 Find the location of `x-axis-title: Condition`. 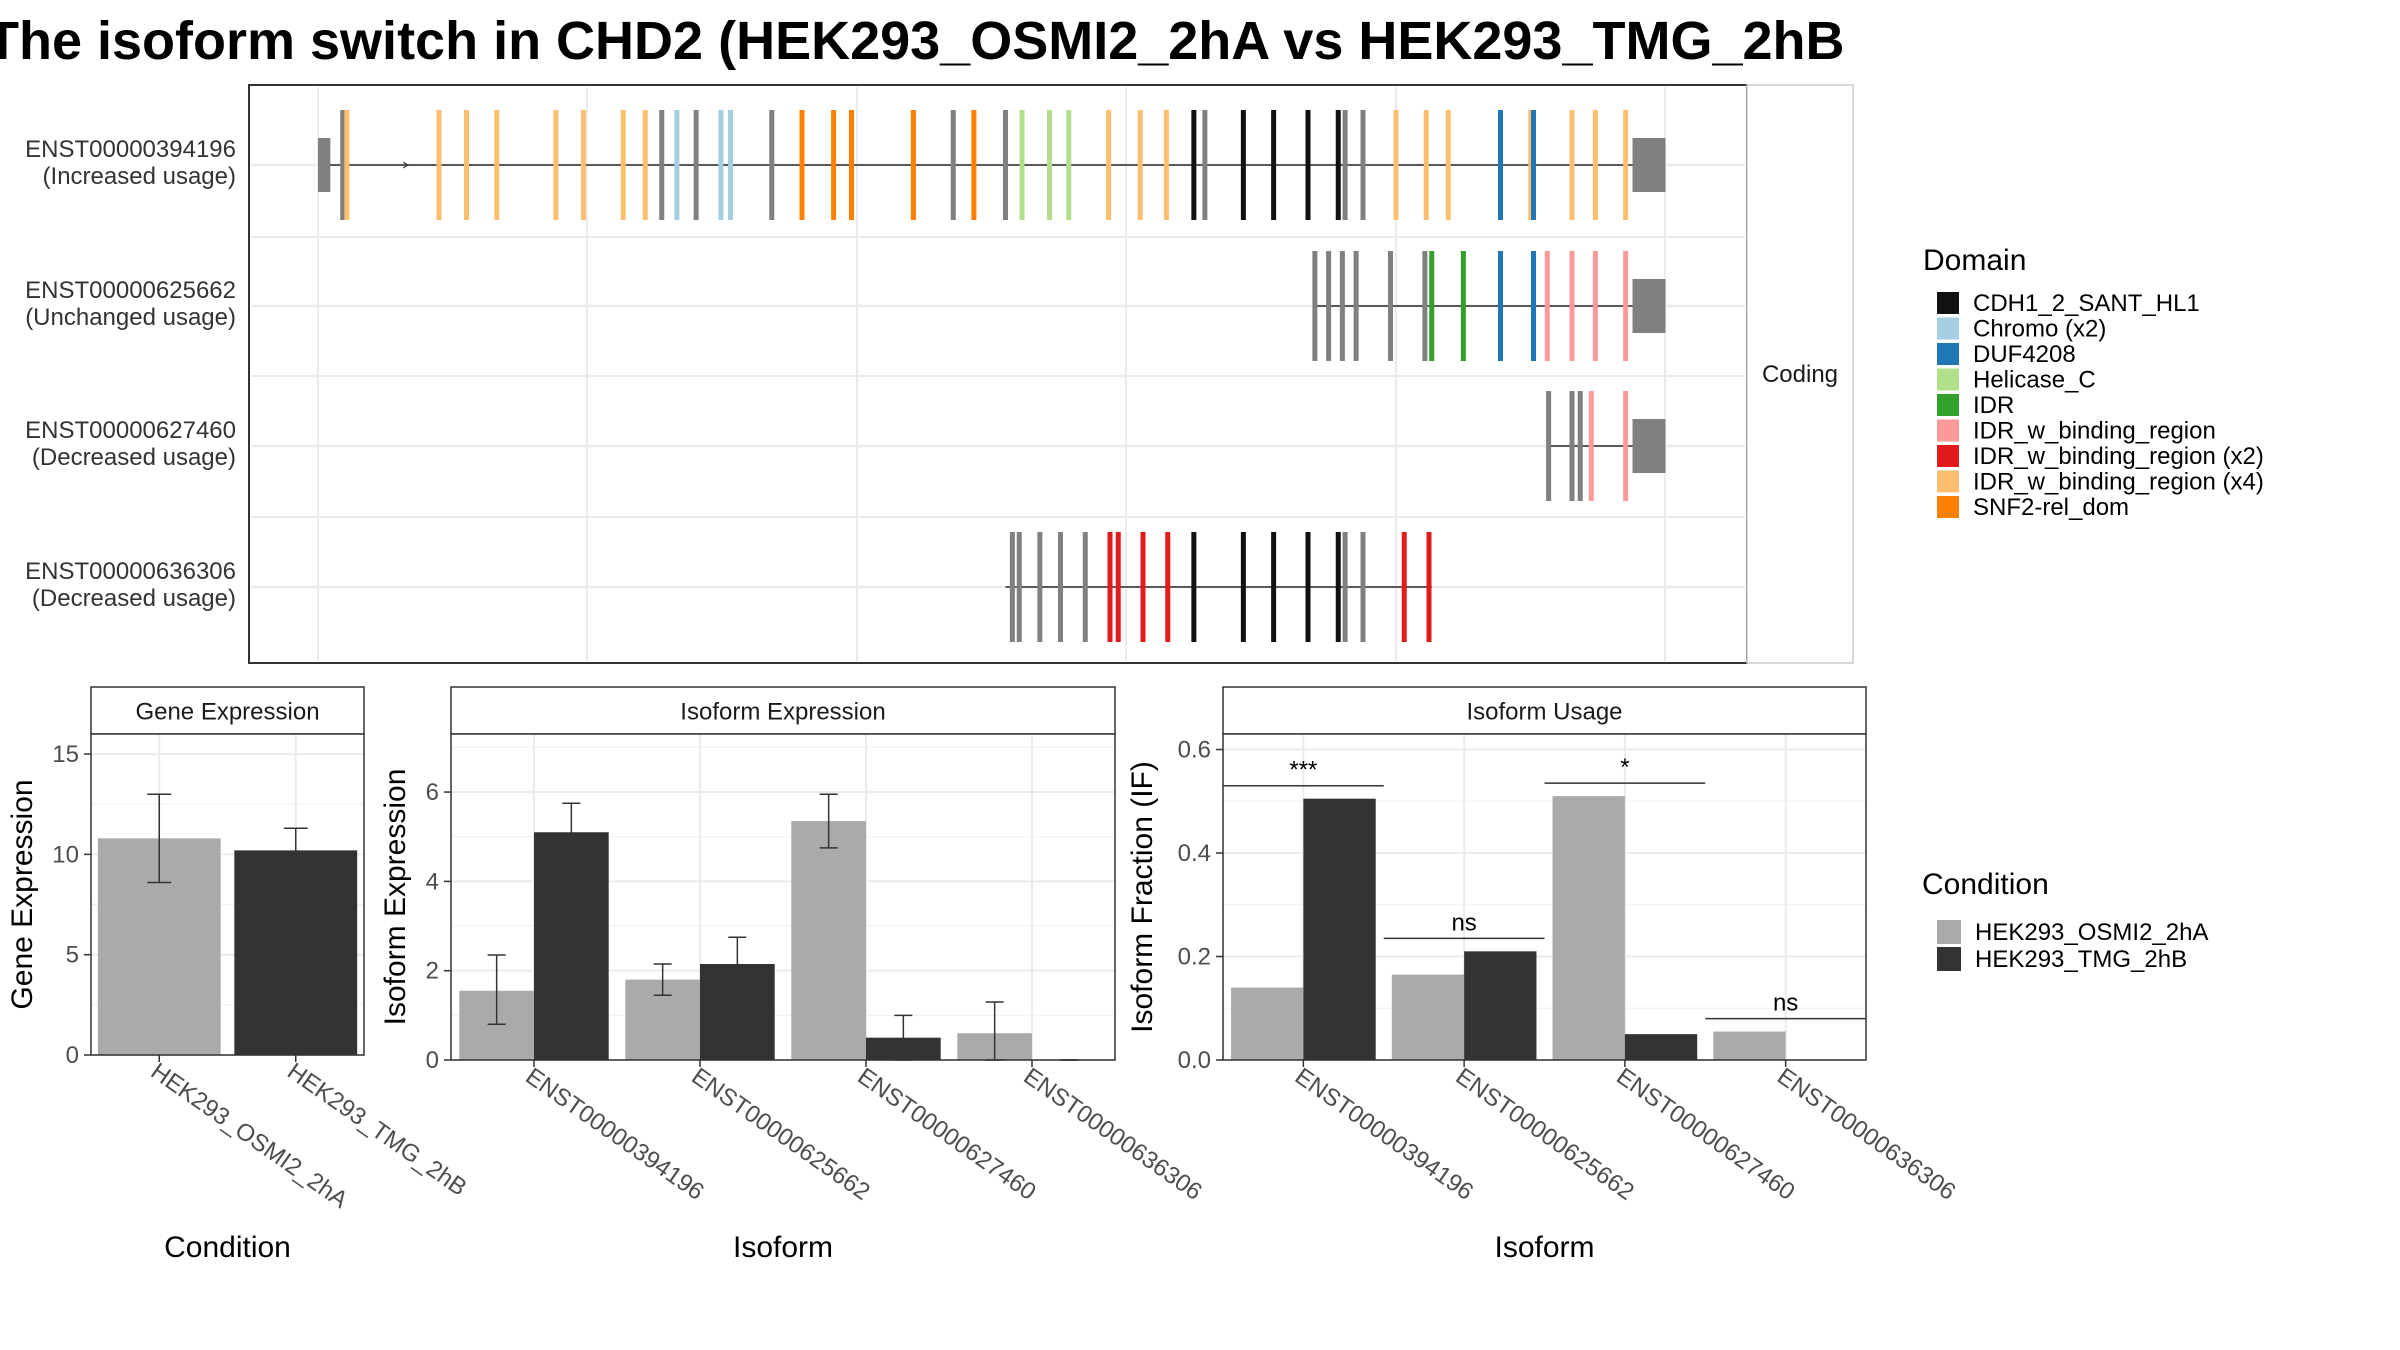

x-axis-title: Condition is located at coordinates (227, 1247).